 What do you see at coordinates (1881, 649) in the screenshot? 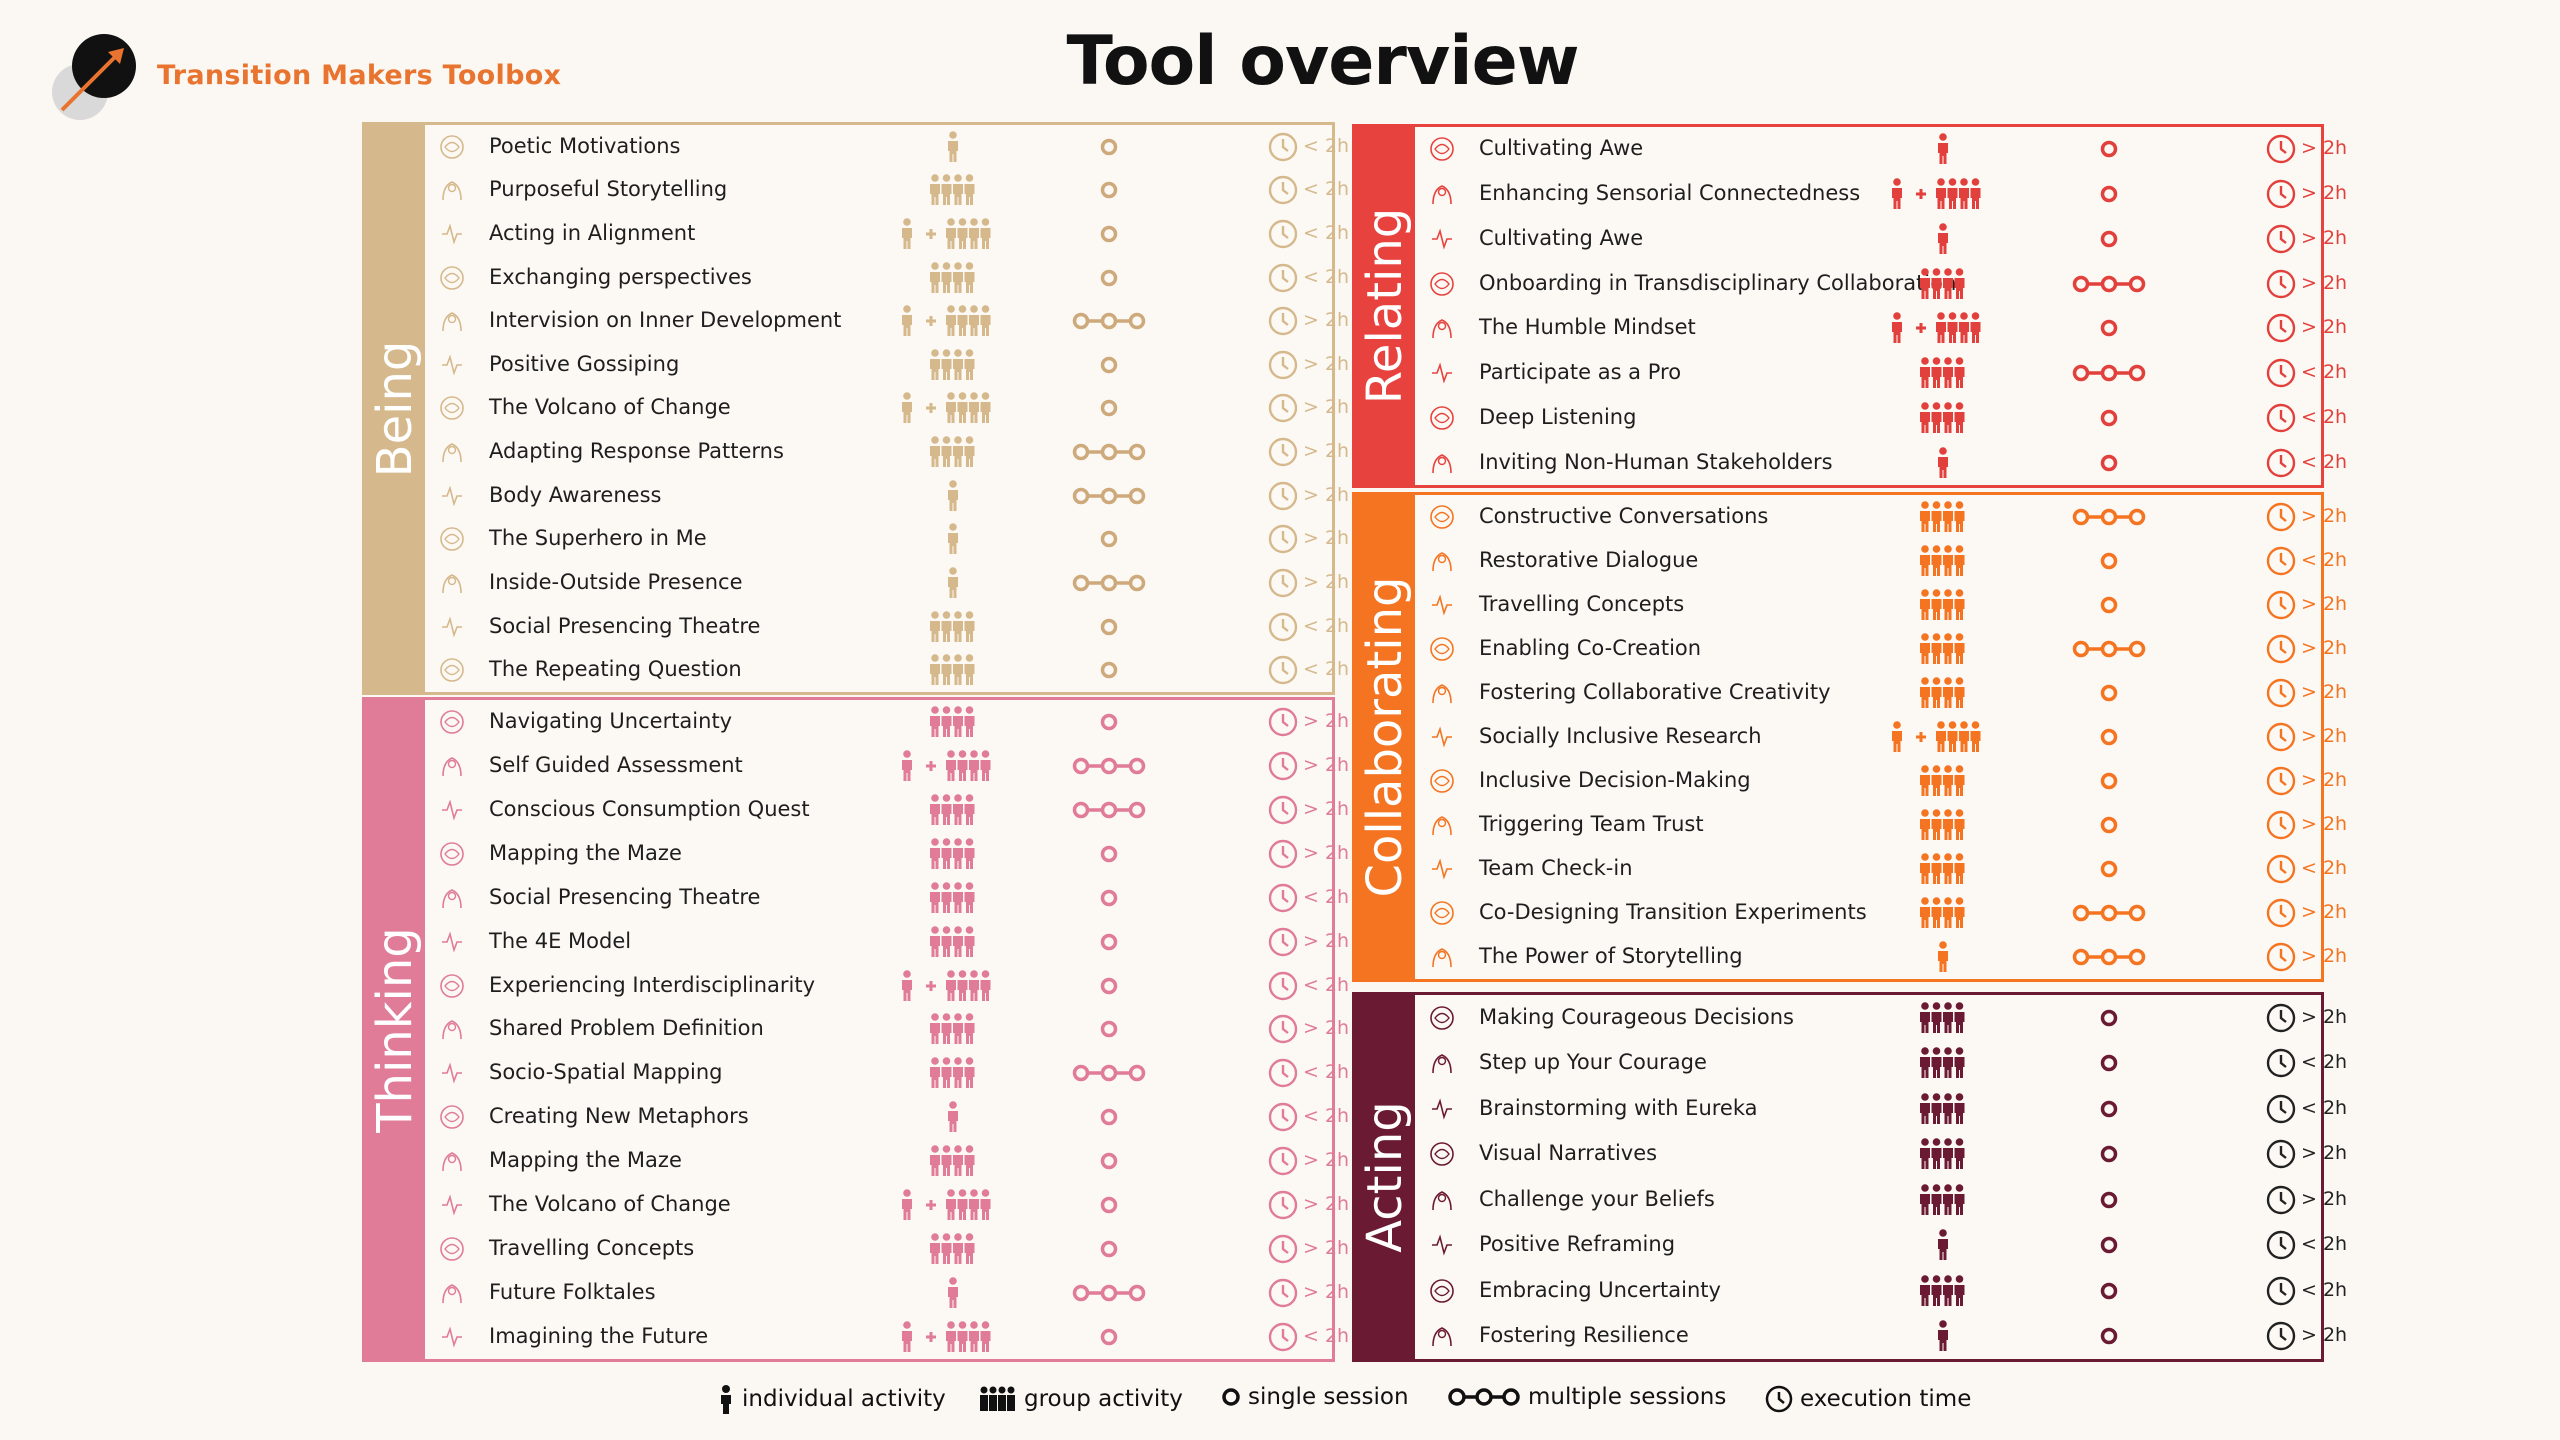
I see `tool-row: Enabling Co-Creation > 2h` at bounding box center [1881, 649].